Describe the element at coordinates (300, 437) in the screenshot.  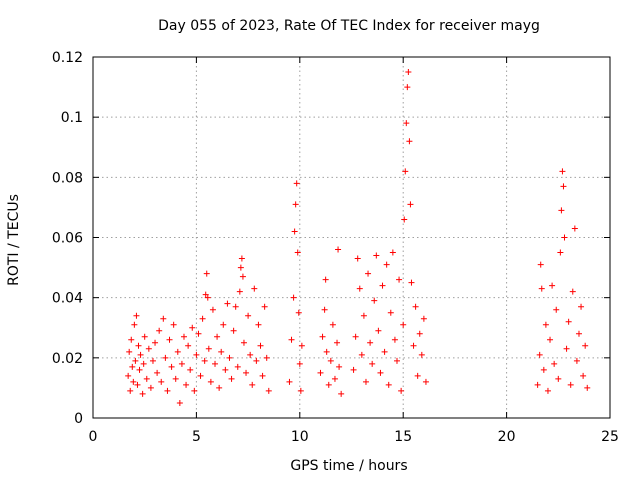
I see `x-tick-label: 10` at that location.